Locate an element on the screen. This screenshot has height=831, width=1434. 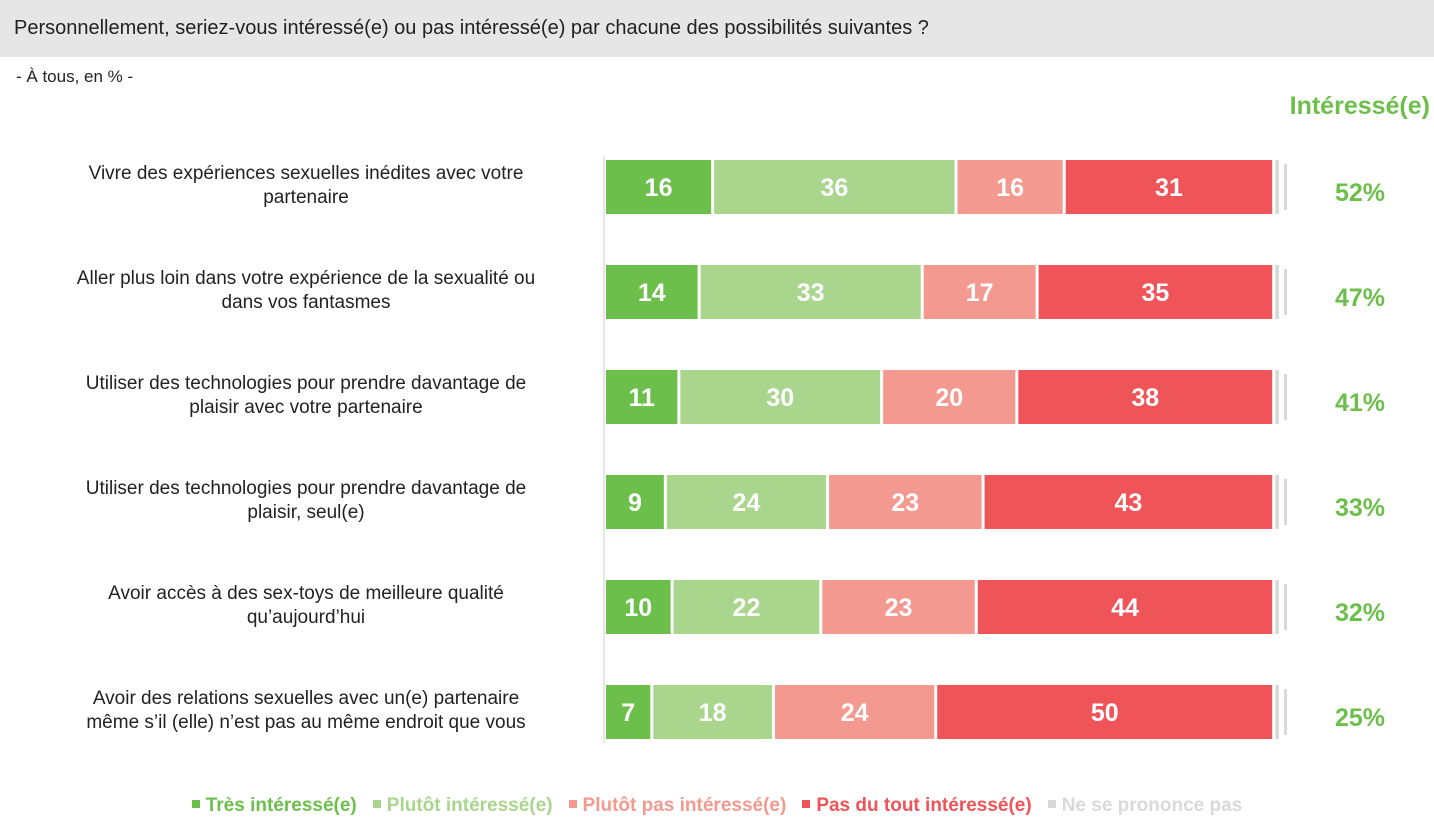
bar-value-label: 33 is located at coordinates (811, 293).